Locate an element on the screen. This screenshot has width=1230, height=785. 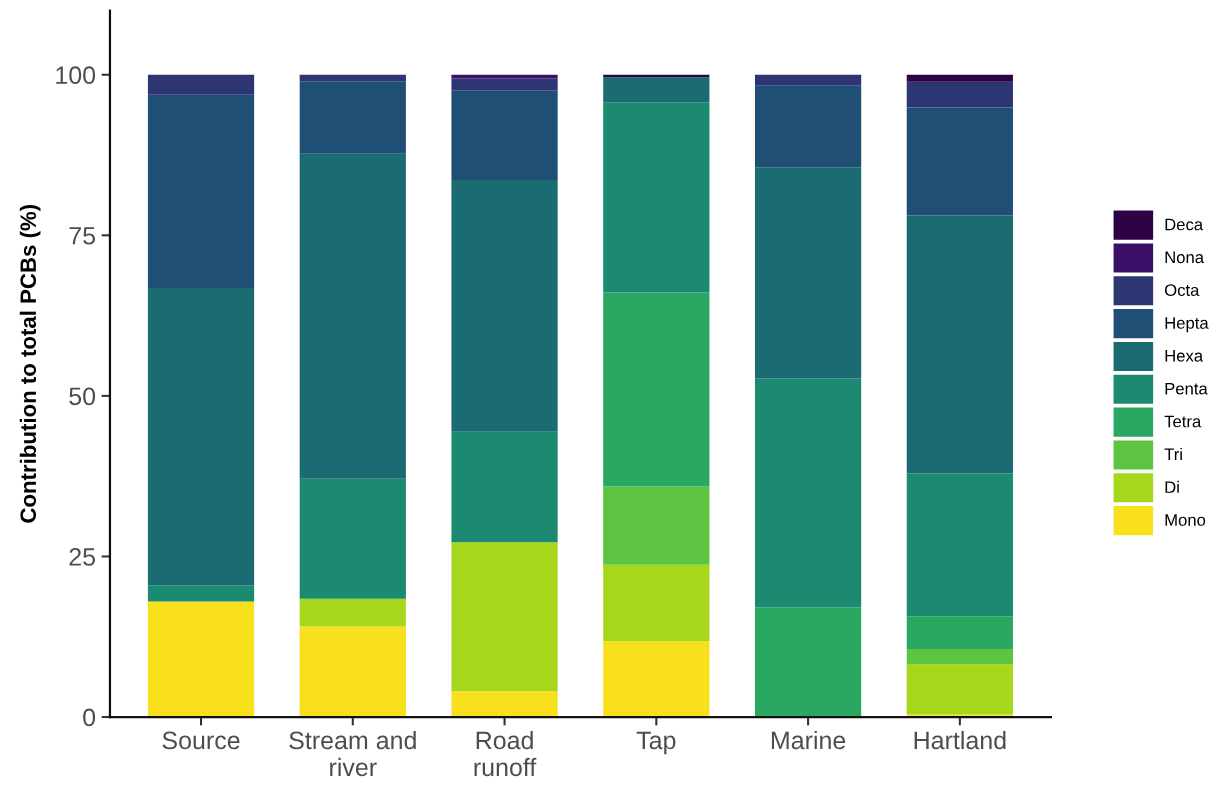
legend-label: Deca is located at coordinates (1184, 224).